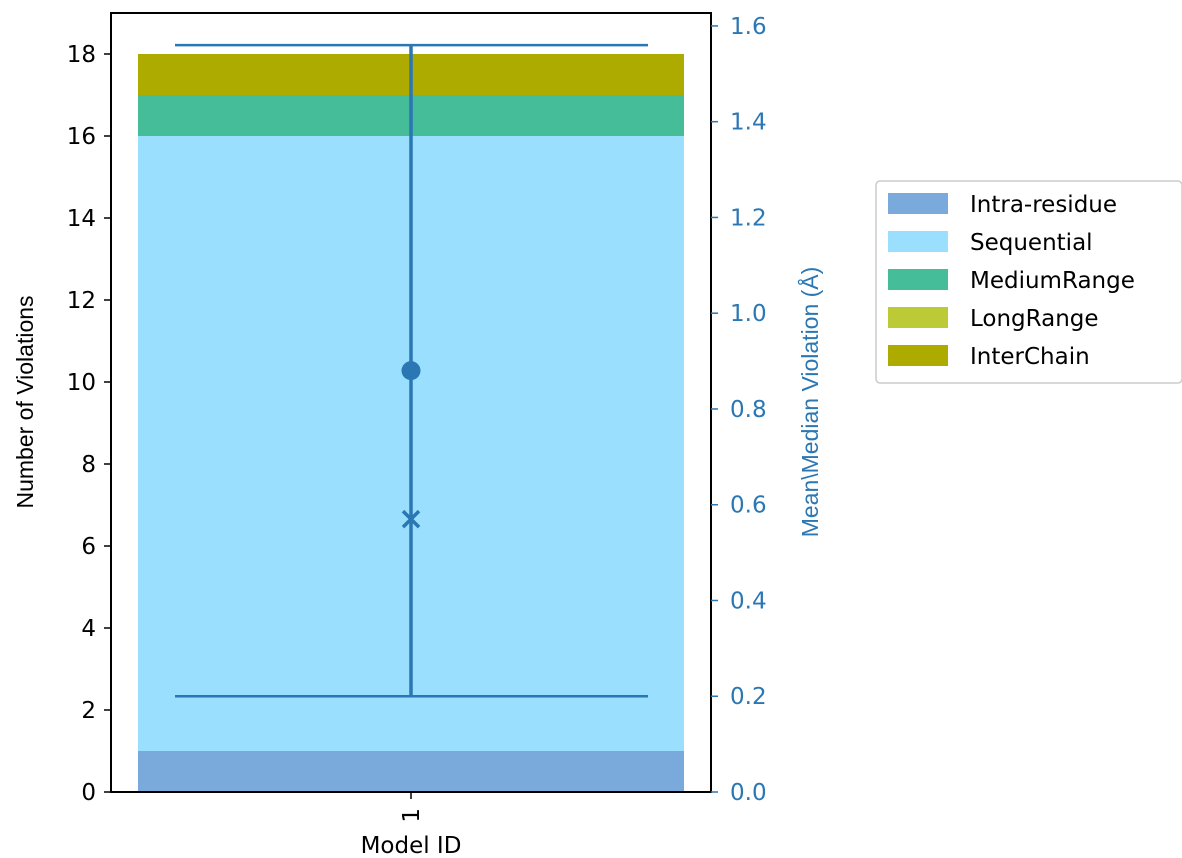  What do you see at coordinates (1043, 205) in the screenshot?
I see `legend-label-intra-residue: Intra-residue` at bounding box center [1043, 205].